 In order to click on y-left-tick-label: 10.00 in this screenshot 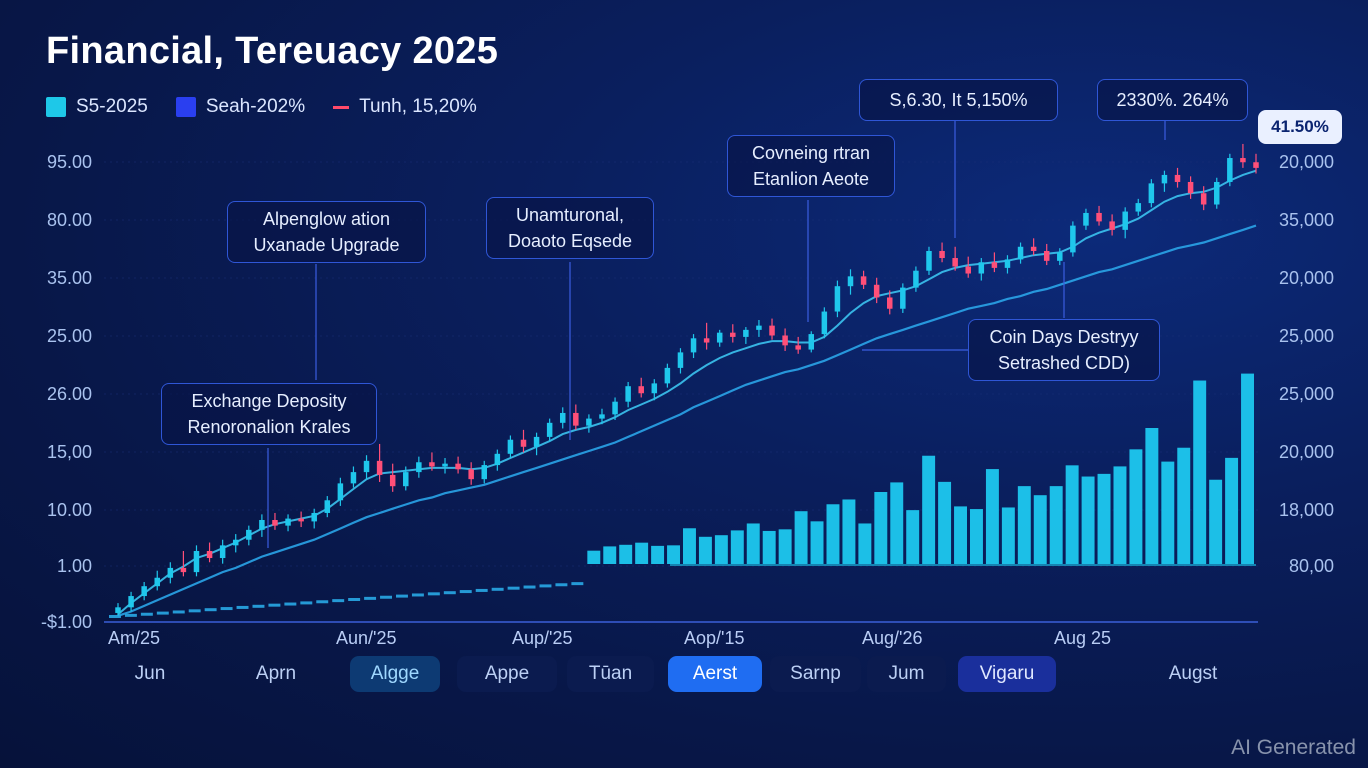, I will do `click(69, 510)`.